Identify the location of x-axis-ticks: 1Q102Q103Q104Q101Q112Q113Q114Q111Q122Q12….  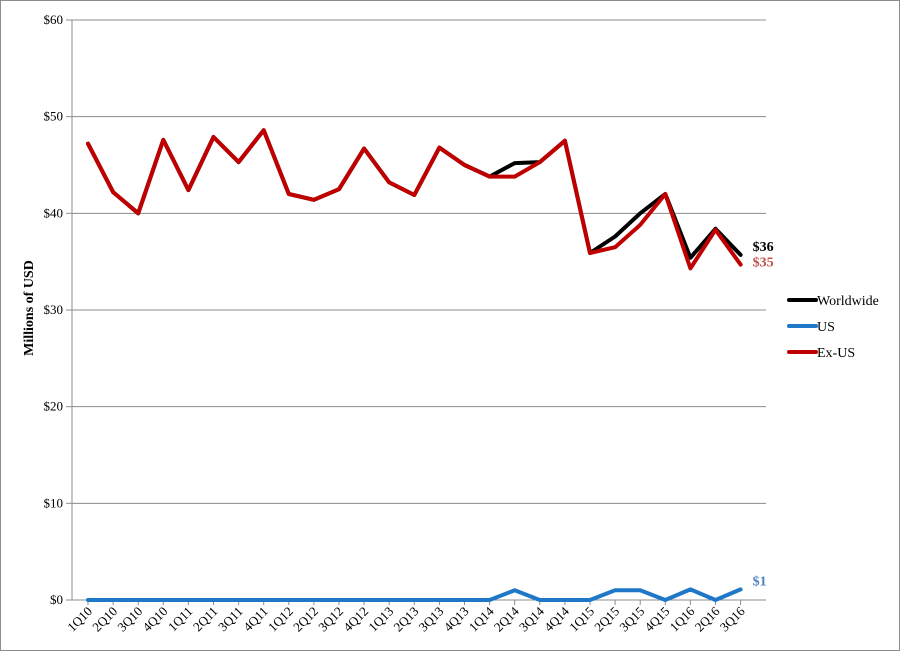
(406, 617).